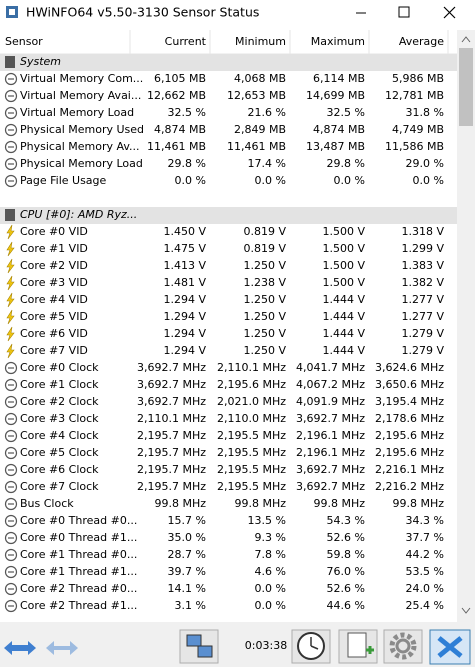 Image resolution: width=475 pixels, height=667 pixels. Describe the element at coordinates (346, 537) in the screenshot. I see `sensor-value: 52.6 %` at that location.